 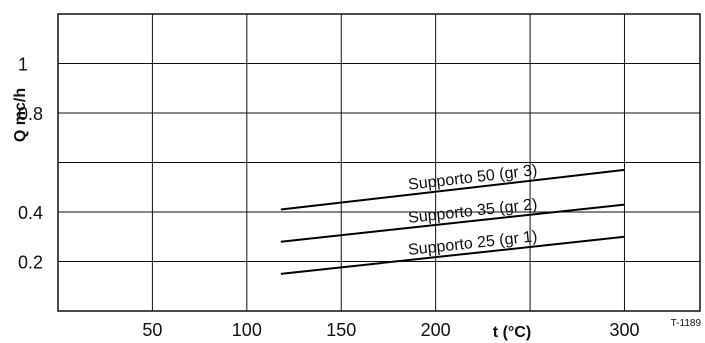 I want to click on x-tick-label: 300, so click(x=624, y=330).